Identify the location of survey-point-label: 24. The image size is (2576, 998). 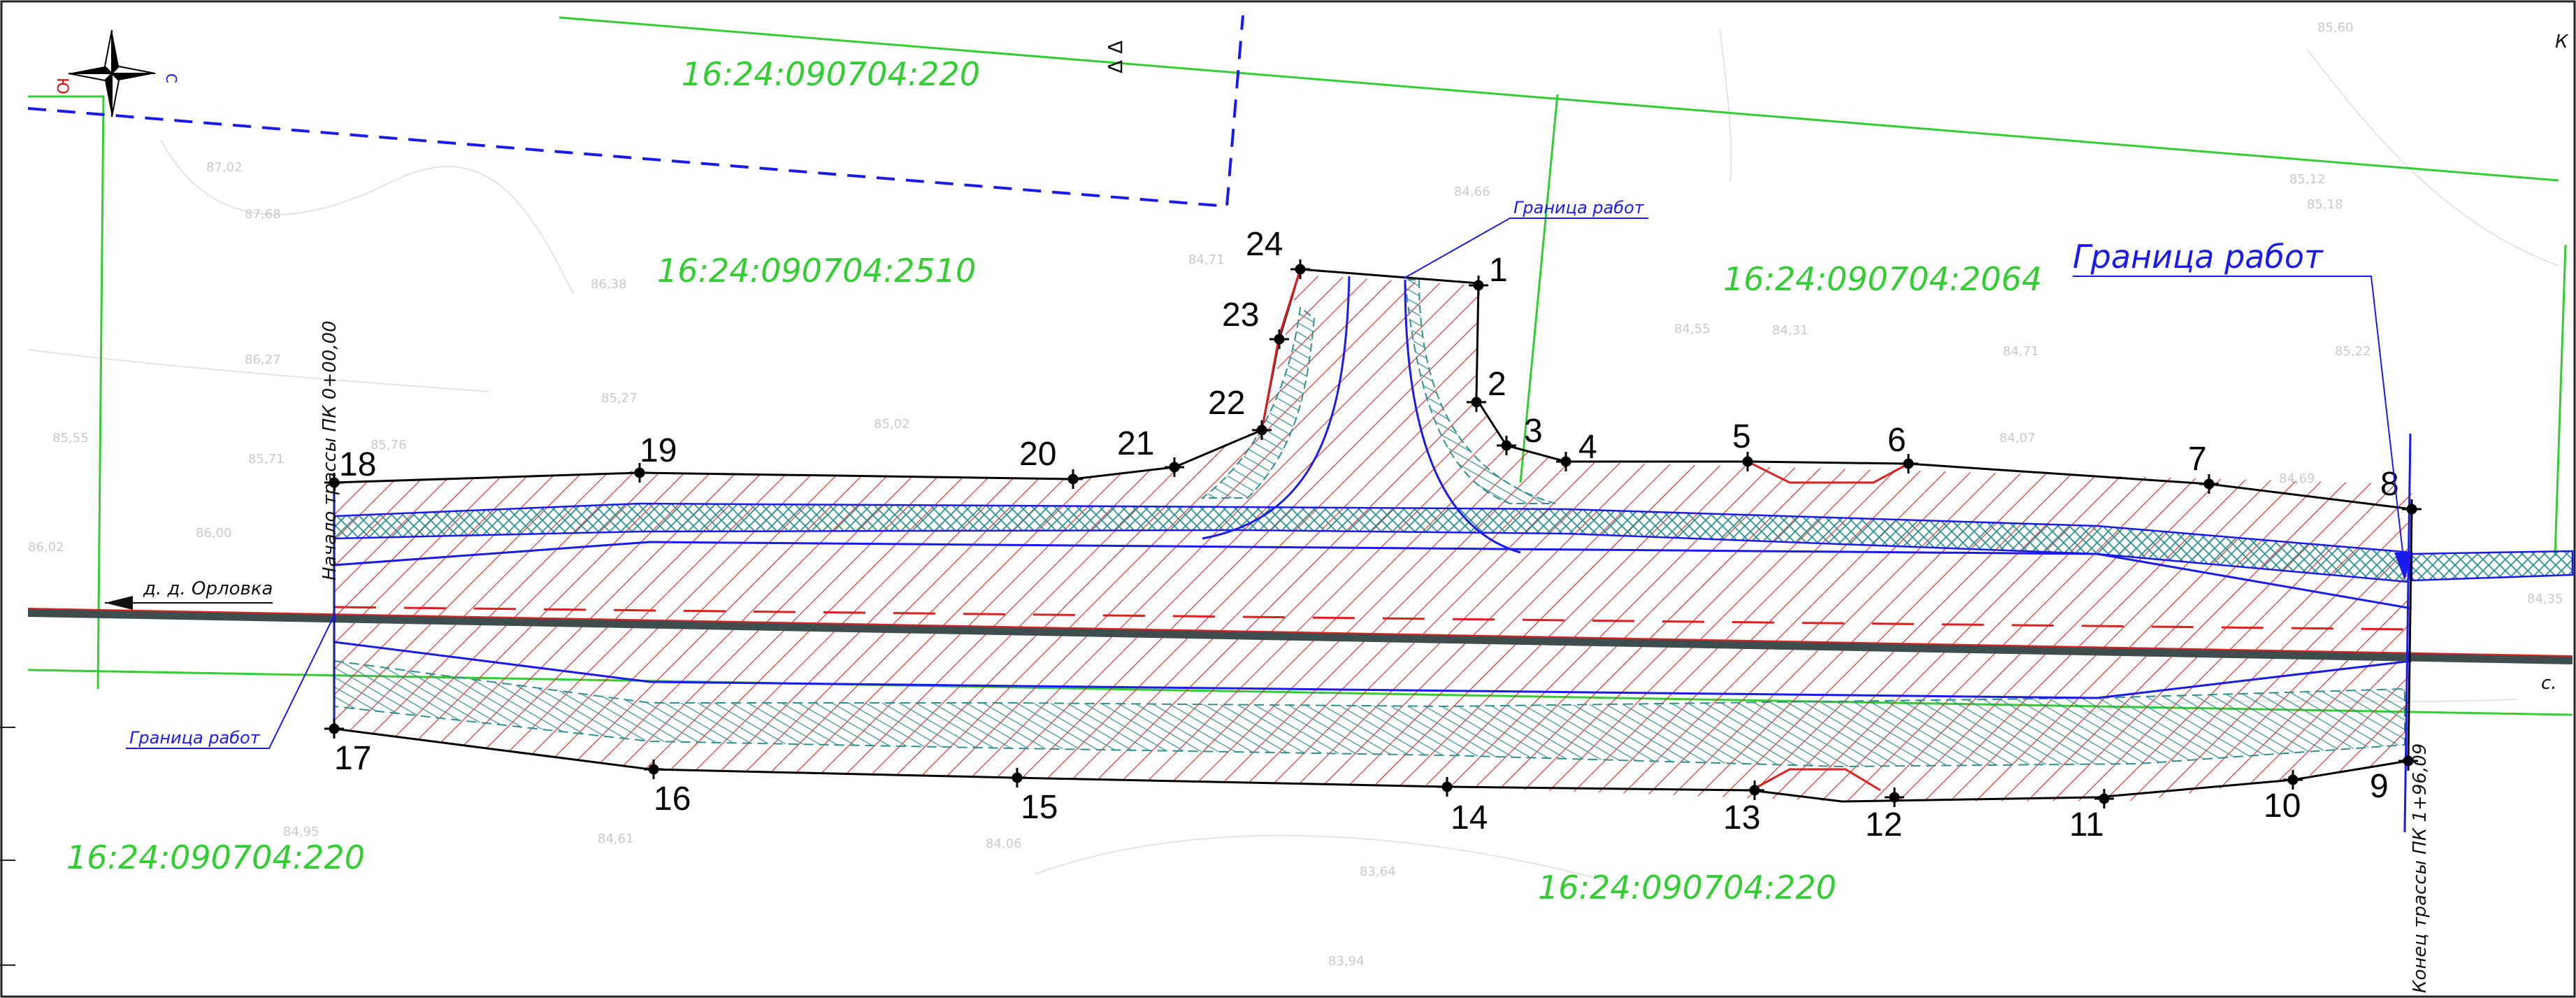
(1264, 244).